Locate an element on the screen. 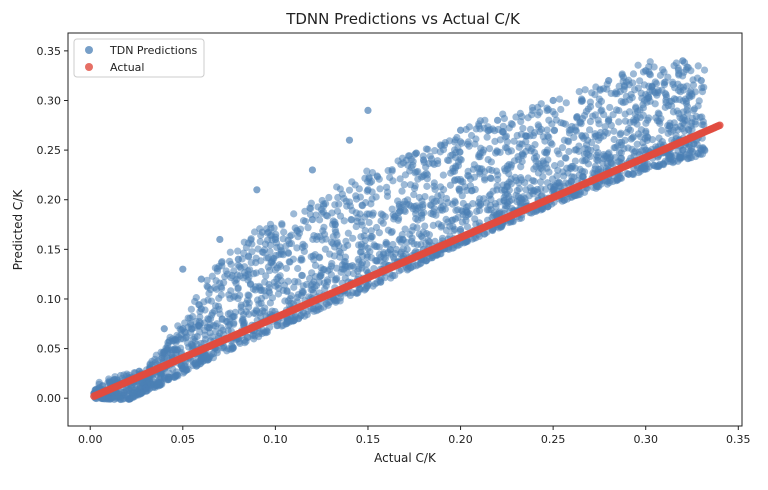  chart-title: TDNN Predictions vs Actual C/K is located at coordinates (403, 19).